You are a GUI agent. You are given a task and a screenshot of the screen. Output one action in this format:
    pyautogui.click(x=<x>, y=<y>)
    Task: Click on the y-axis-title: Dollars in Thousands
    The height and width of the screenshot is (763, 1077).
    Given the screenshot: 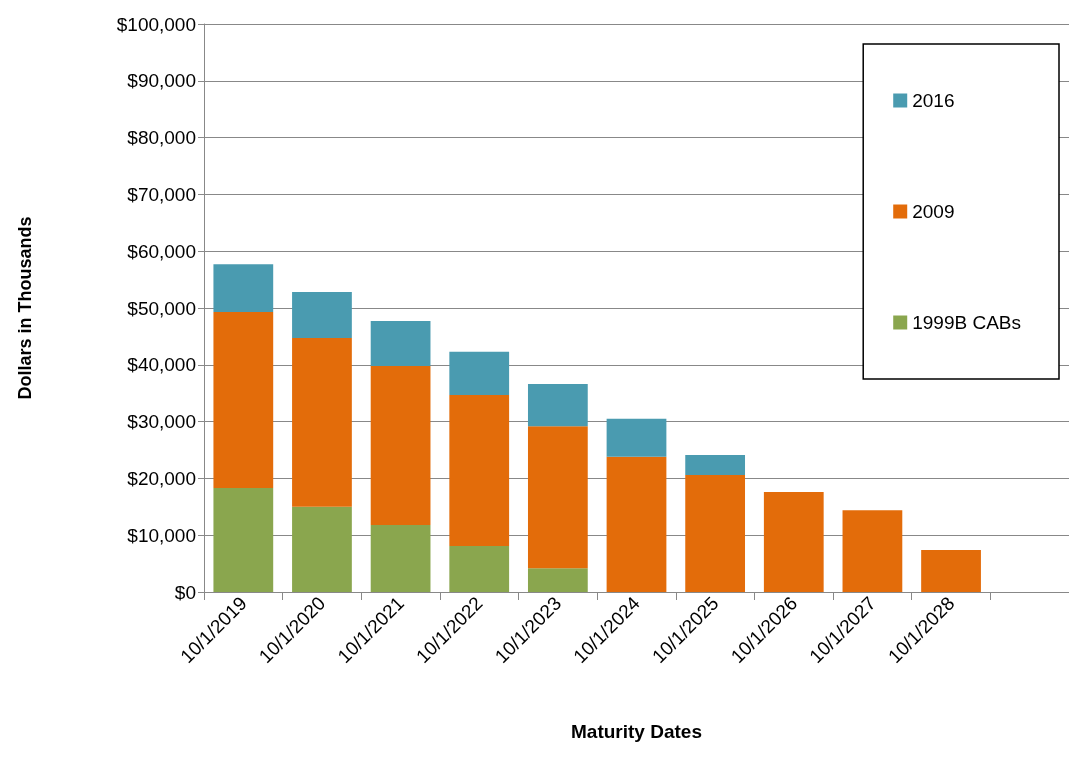 What is the action you would take?
    pyautogui.click(x=25, y=308)
    